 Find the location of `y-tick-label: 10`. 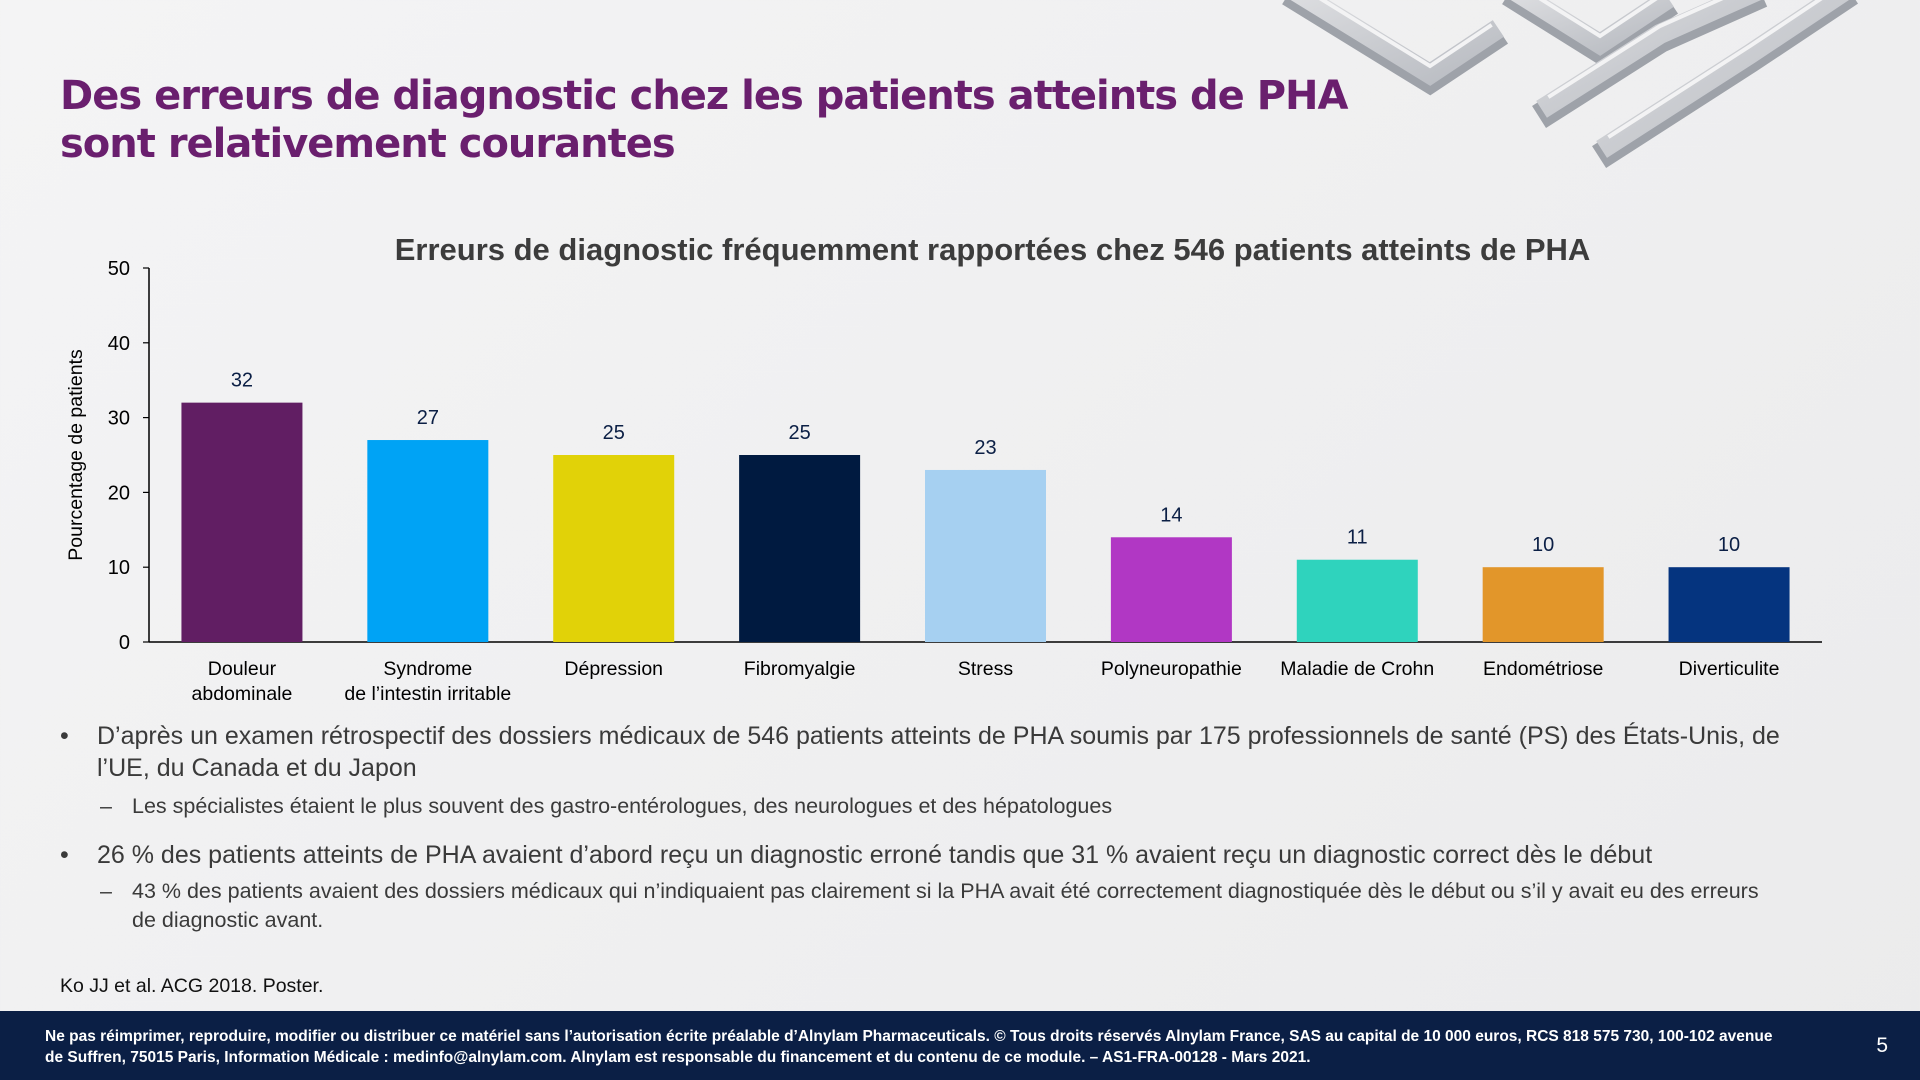

y-tick-label: 10 is located at coordinates (119, 568).